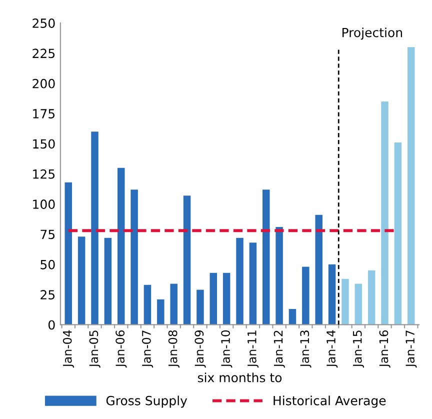 Image resolution: width=432 pixels, height=419 pixels. I want to click on y-tick-label: 75, so click(47, 235).